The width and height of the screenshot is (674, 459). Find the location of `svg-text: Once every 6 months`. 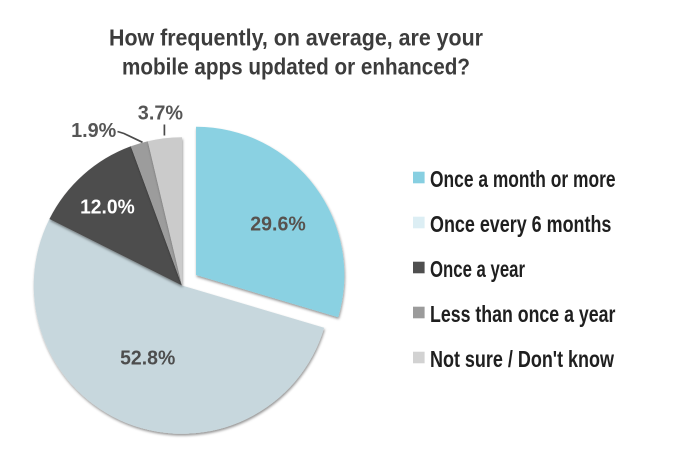

svg-text: Once every 6 months is located at coordinates (520, 224).